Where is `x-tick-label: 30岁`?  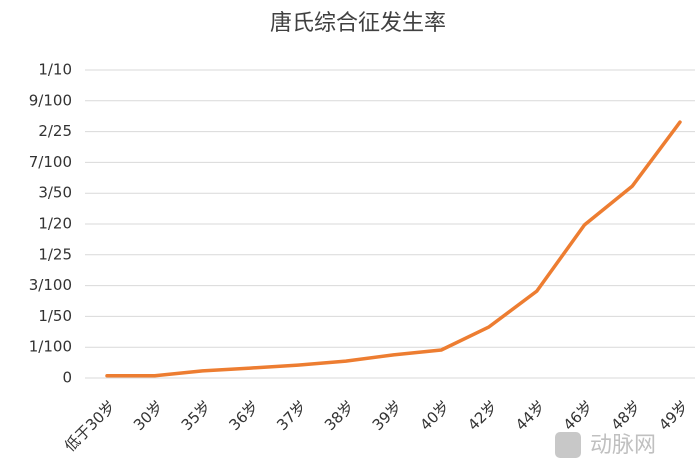 x-tick-label: 30岁 is located at coordinates (148, 415).